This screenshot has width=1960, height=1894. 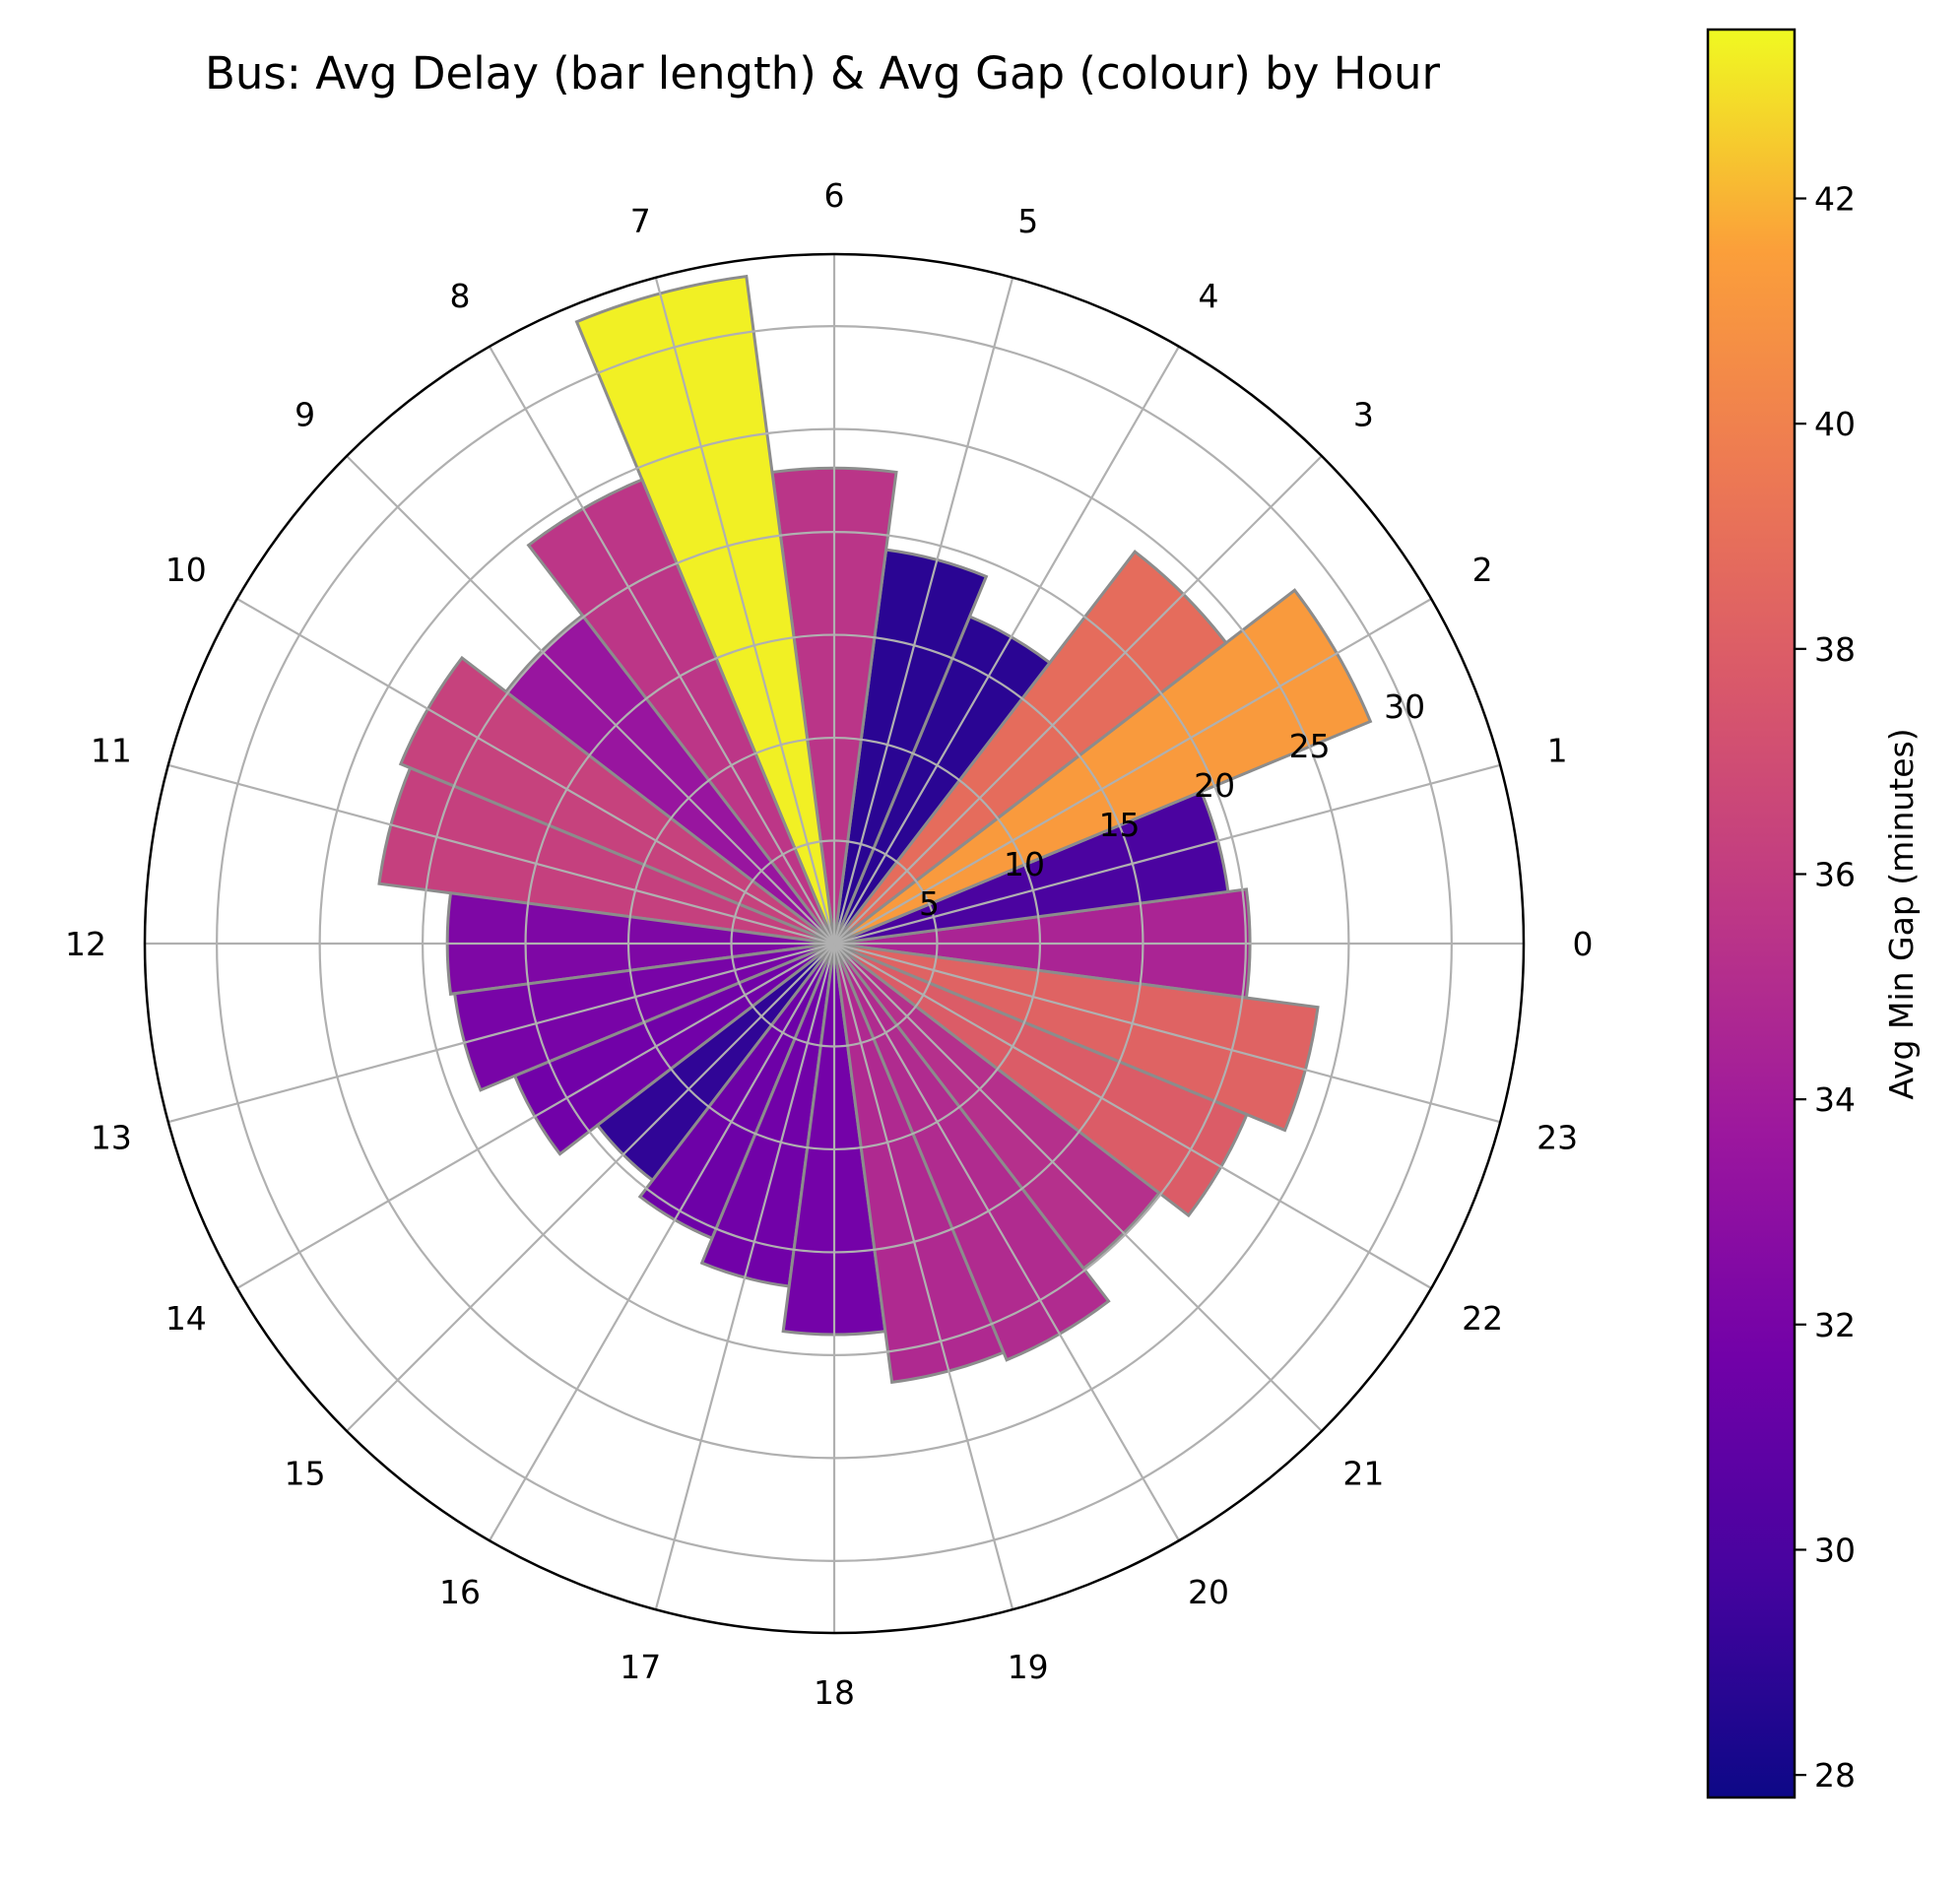 I want to click on hour-tick-label: 20, so click(x=1209, y=1592).